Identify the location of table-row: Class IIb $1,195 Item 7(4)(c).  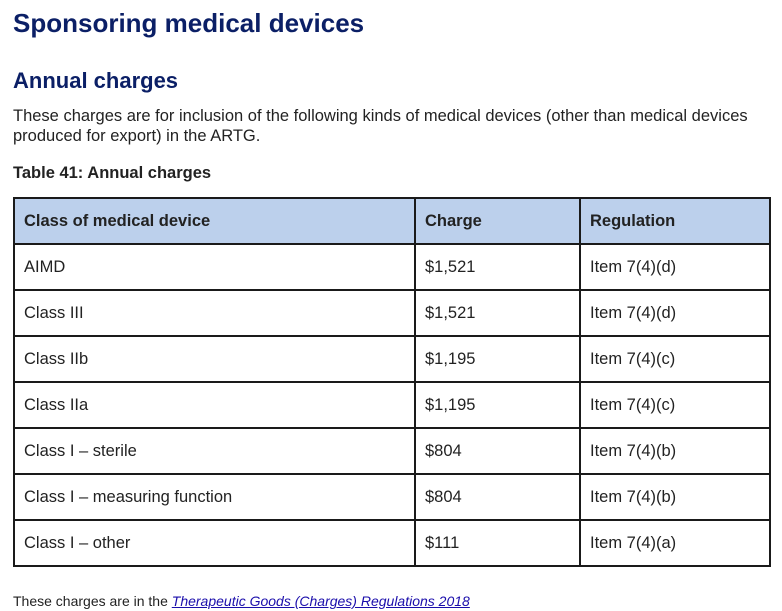
(392, 359).